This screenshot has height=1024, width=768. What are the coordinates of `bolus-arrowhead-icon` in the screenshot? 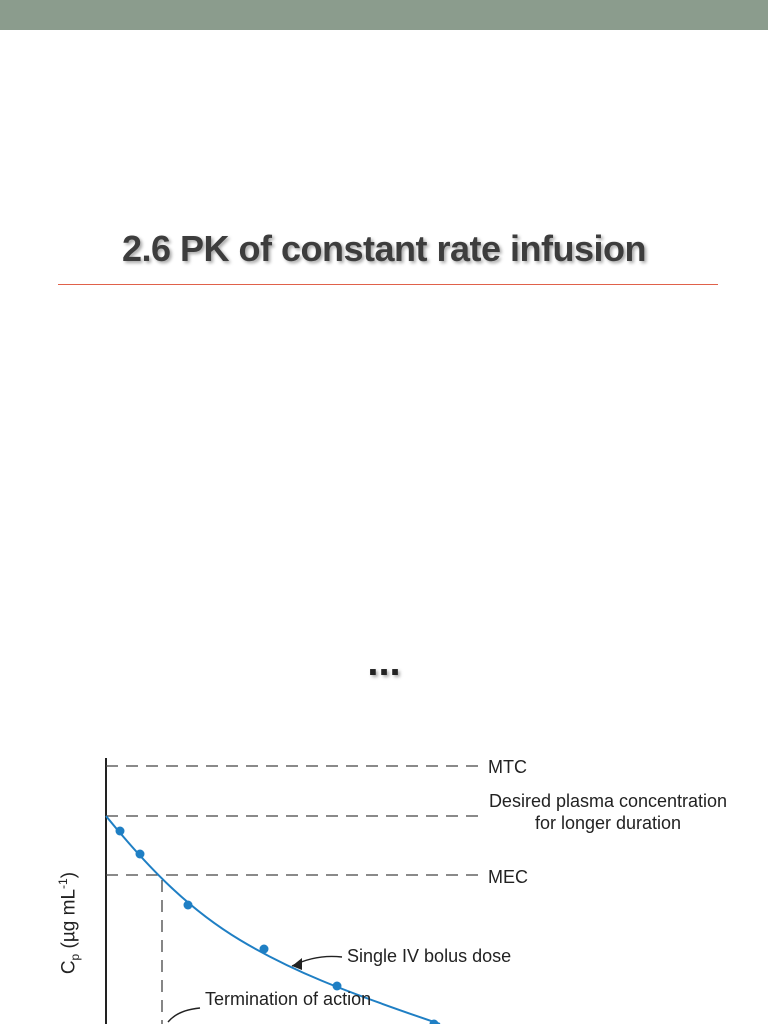 It's located at (297, 964).